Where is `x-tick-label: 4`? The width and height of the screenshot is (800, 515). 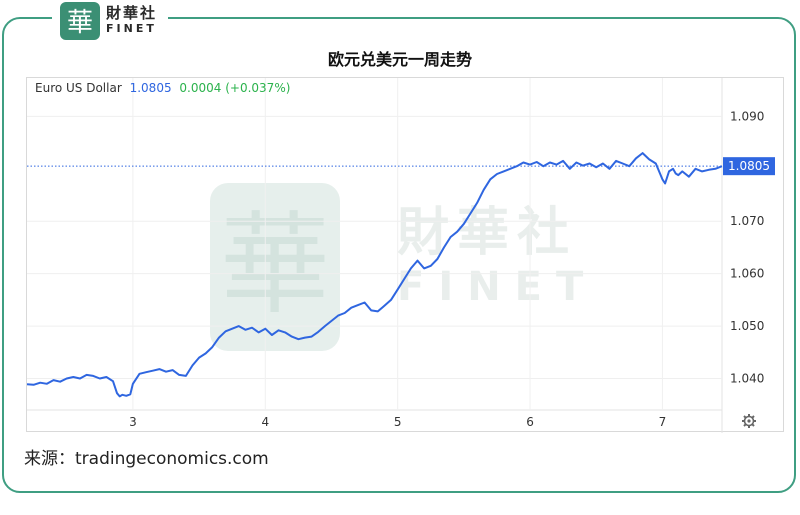
x-tick-label: 4 is located at coordinates (265, 422).